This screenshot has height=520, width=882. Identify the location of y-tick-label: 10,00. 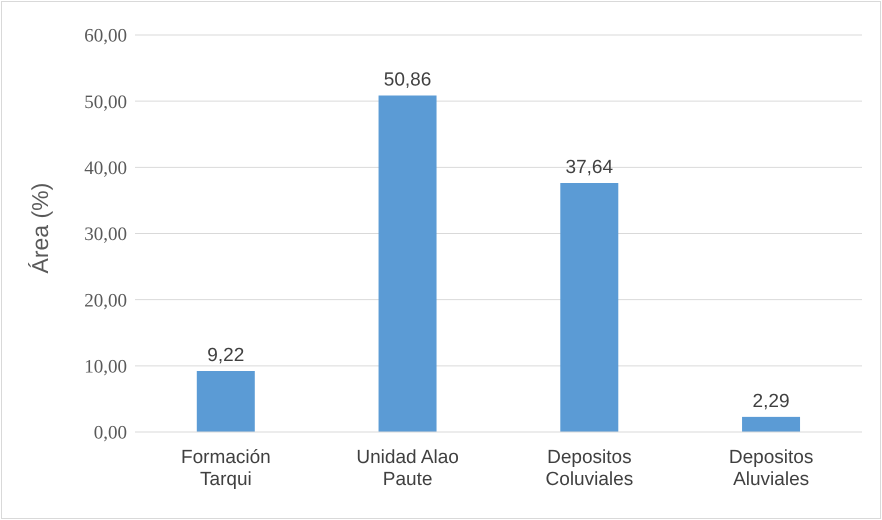
(105, 367).